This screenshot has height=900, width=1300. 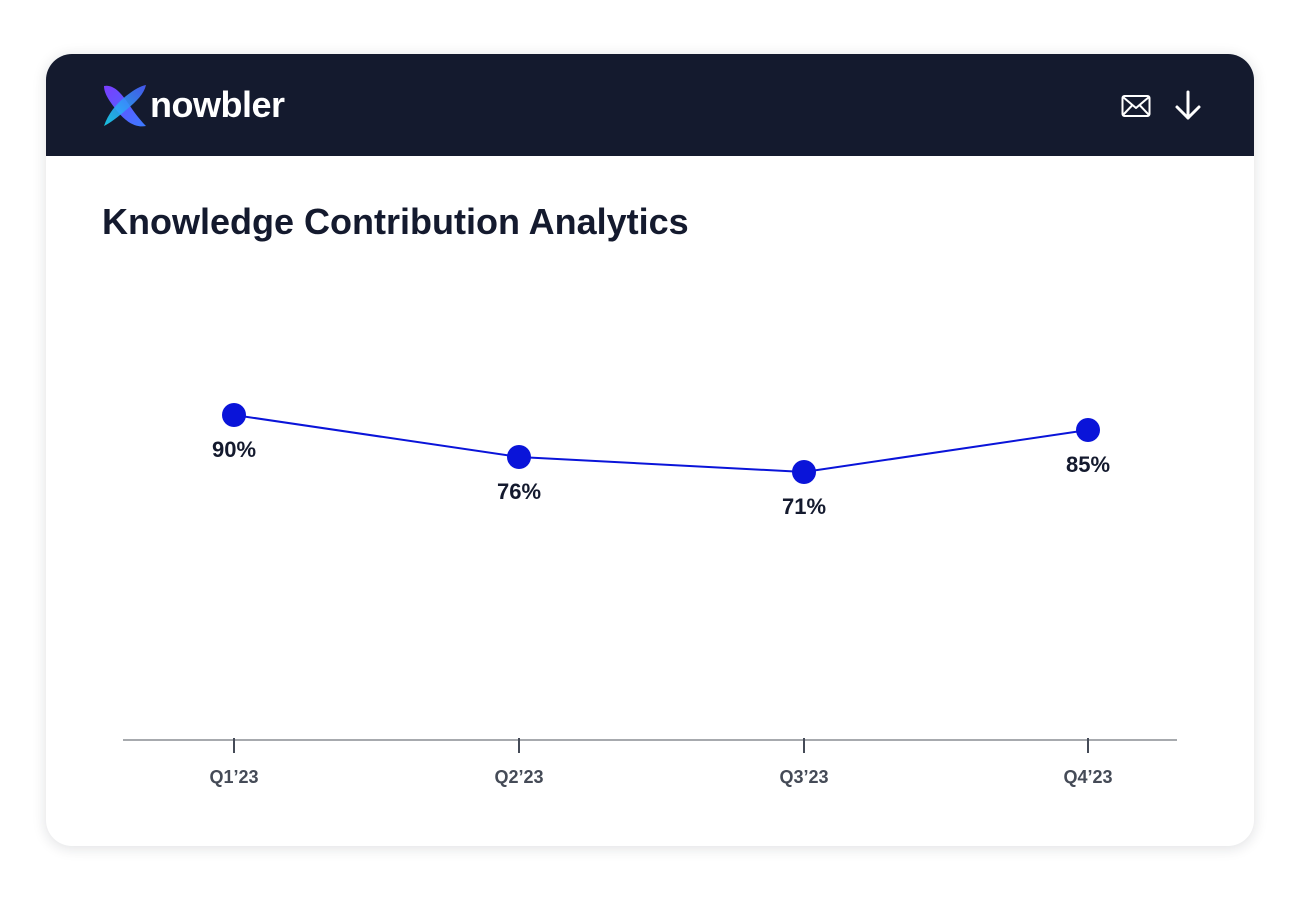 I want to click on data-label: 71%, so click(x=804, y=506).